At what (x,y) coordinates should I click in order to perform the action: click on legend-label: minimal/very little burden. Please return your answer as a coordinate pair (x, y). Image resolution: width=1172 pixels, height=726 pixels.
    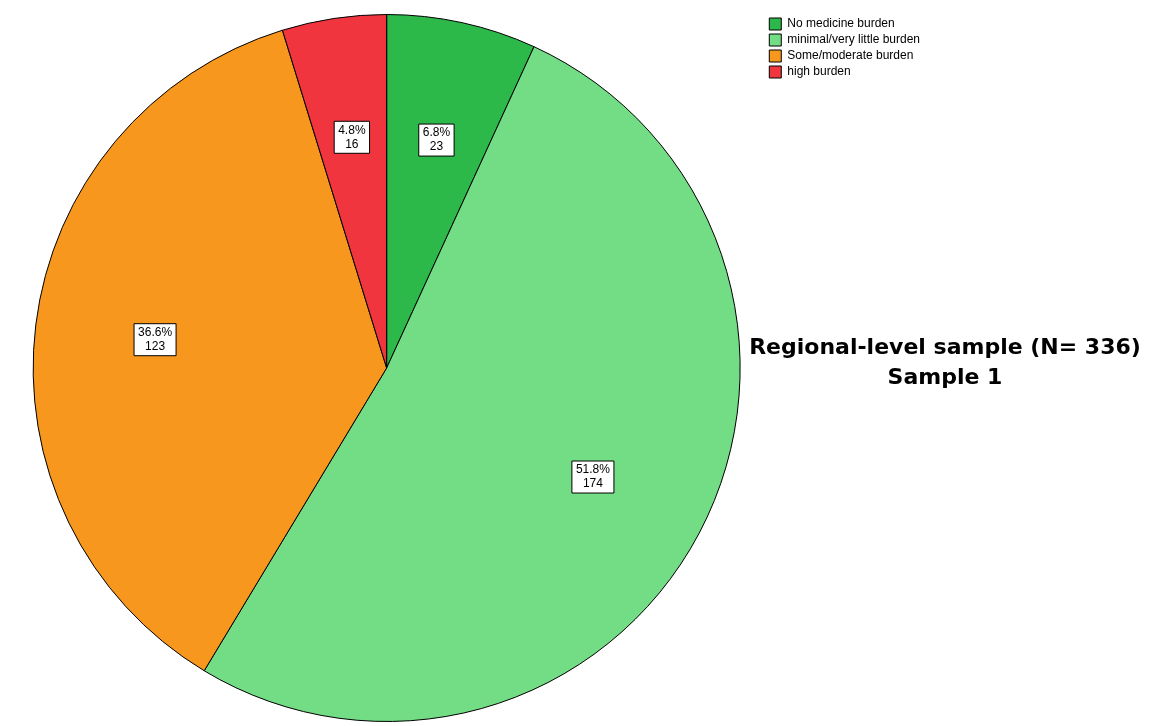
    Looking at the image, I should click on (853, 39).